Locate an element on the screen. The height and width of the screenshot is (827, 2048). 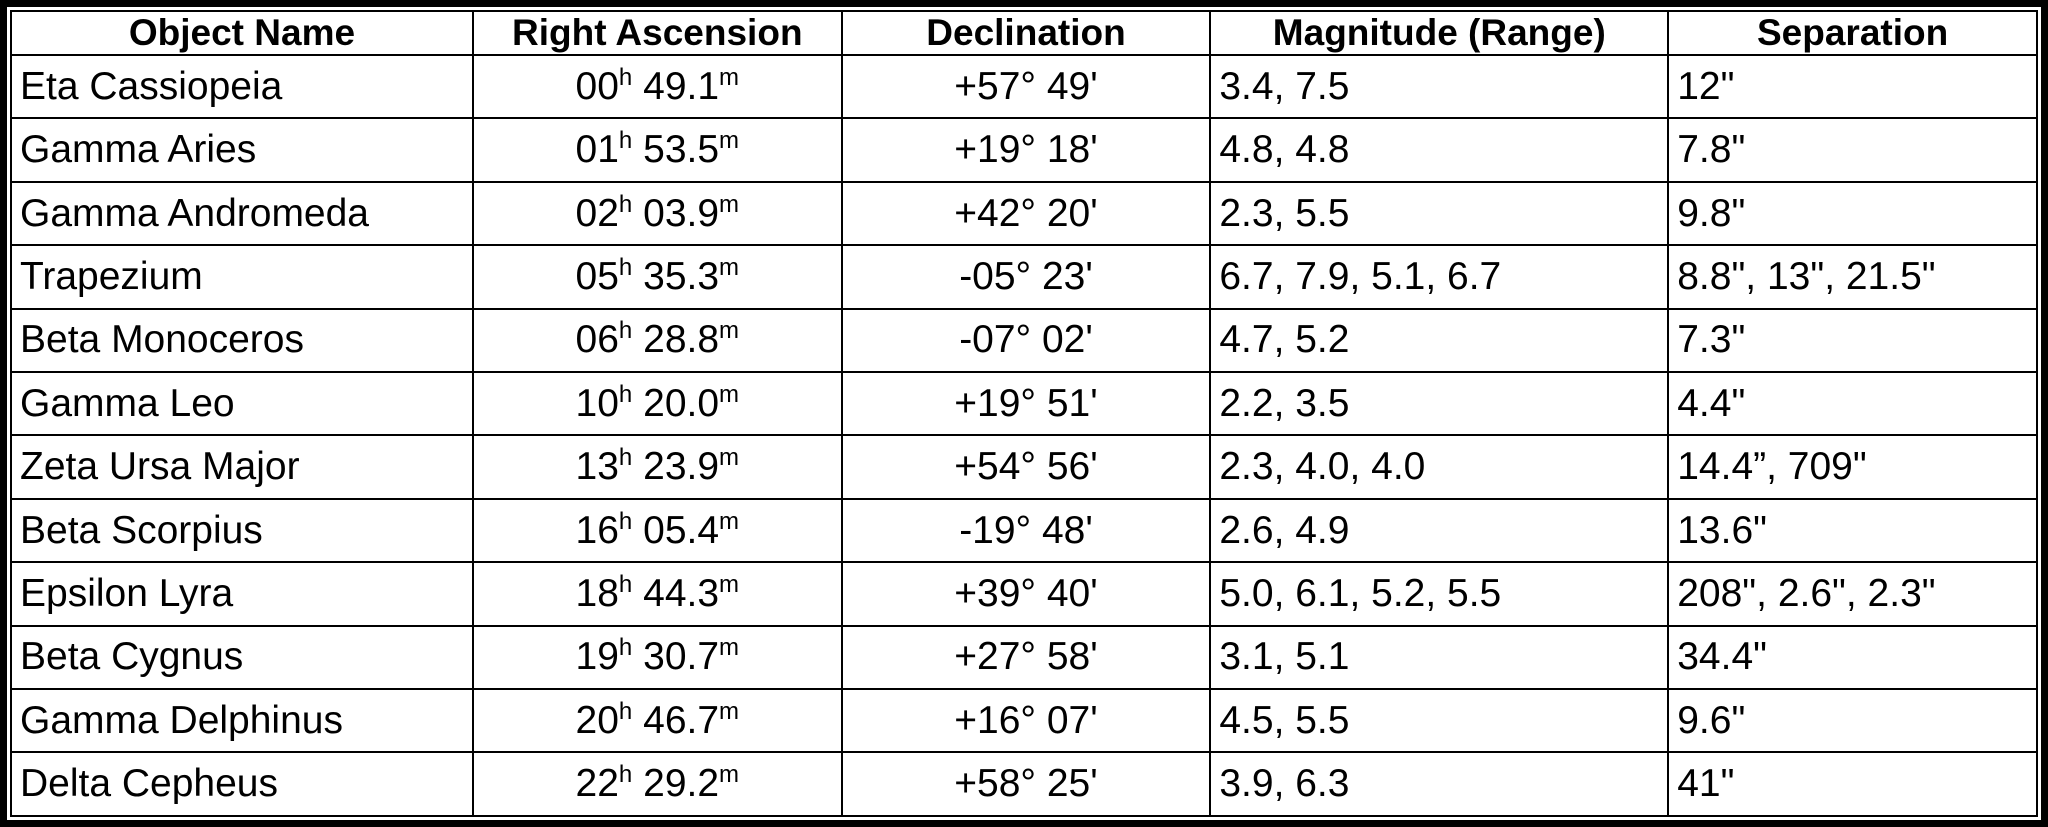
ra-minutes: 05.4 is located at coordinates (681, 530).